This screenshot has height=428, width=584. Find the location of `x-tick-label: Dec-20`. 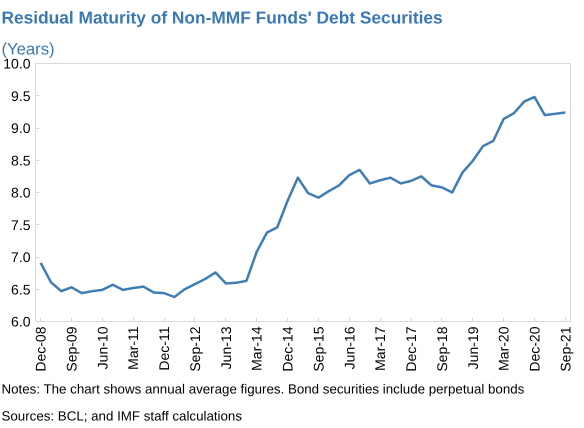

x-tick-label: Dec-20 is located at coordinates (534, 349).